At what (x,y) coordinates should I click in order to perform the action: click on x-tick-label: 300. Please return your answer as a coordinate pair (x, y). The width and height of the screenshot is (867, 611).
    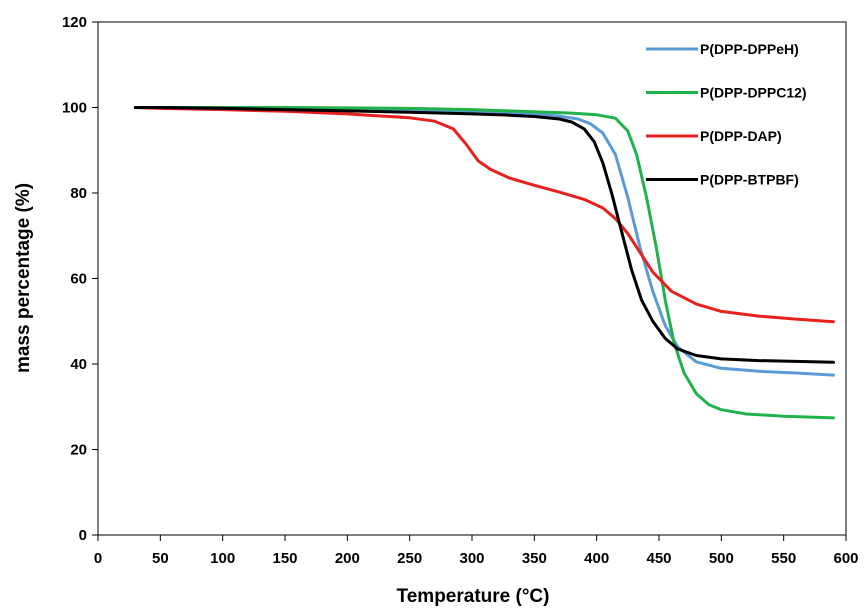
    Looking at the image, I should click on (471, 558).